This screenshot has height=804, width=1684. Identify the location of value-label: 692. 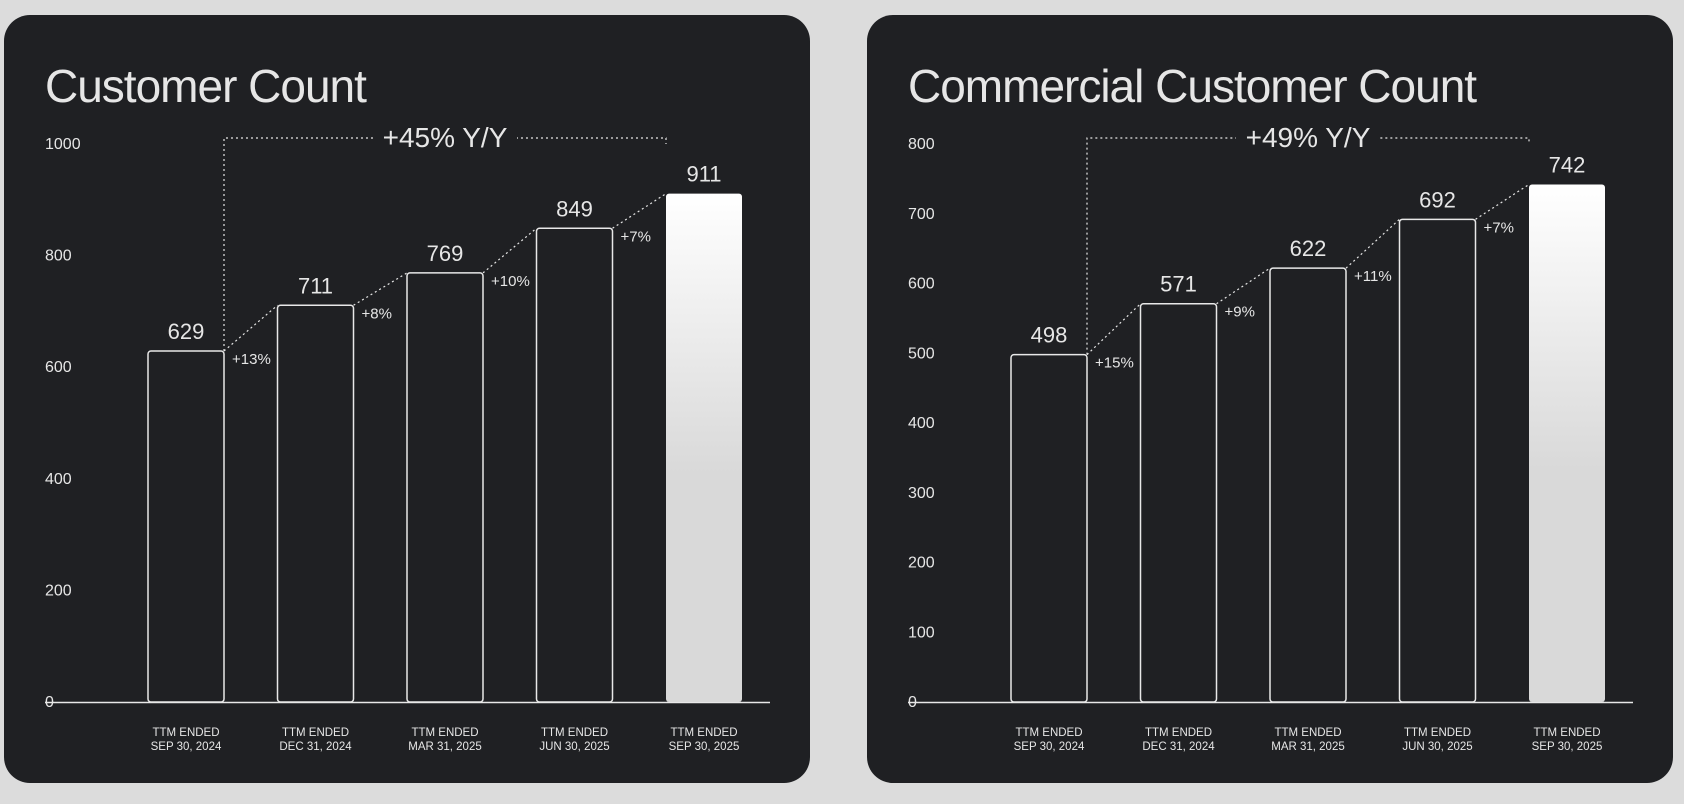
(1437, 199).